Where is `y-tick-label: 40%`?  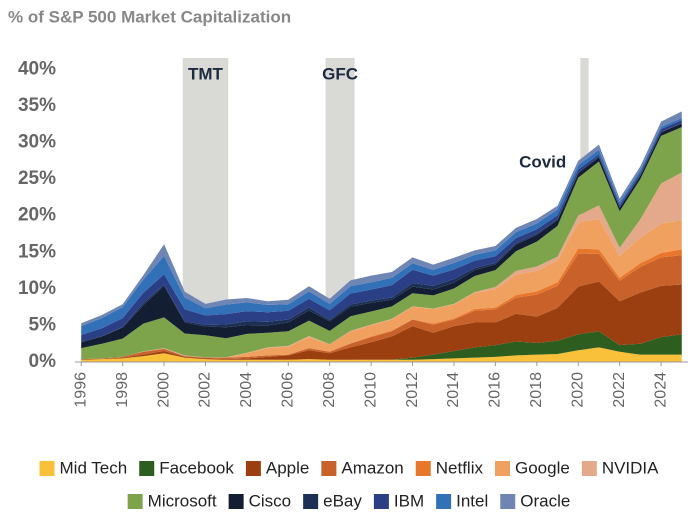 y-tick-label: 40% is located at coordinates (37, 68).